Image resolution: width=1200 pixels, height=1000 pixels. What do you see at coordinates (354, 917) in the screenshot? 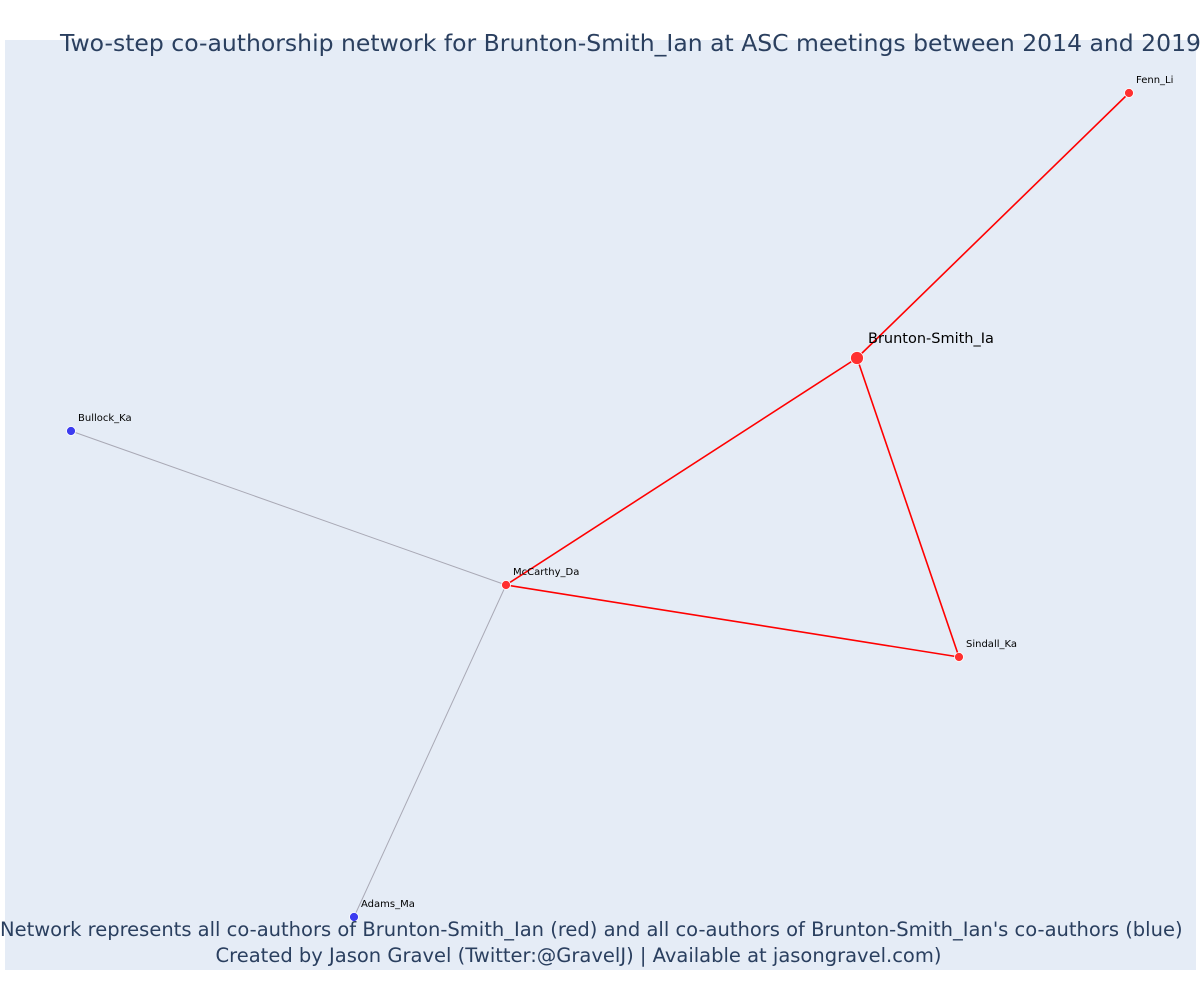
I see `node-adams-ma` at bounding box center [354, 917].